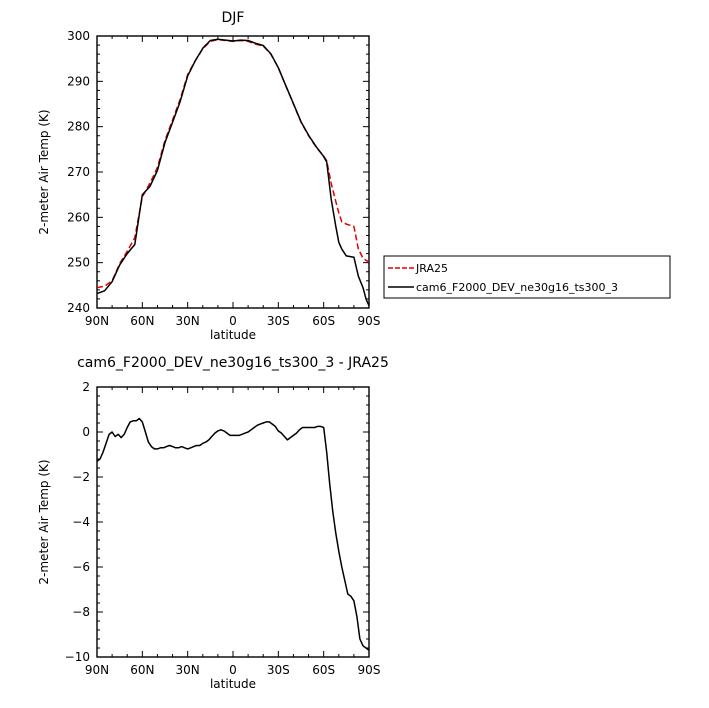  I want to click on y-tick-label: −4, so click(81, 522).